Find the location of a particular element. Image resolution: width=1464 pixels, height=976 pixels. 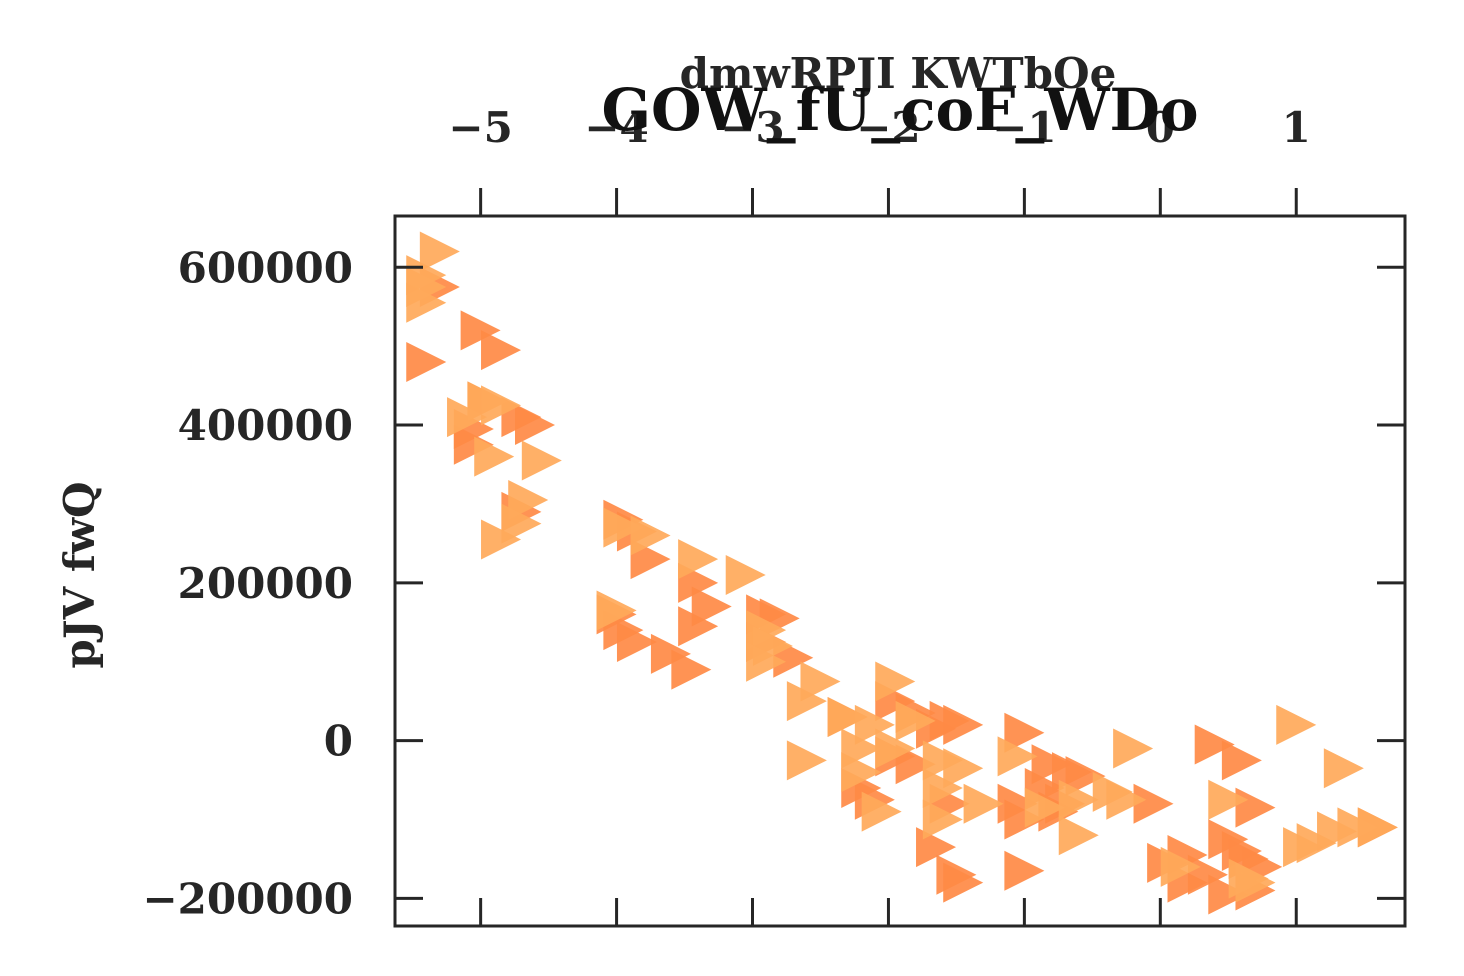

x-axis-title: dmwRPJI KWTbOe is located at coordinates (898, 73).